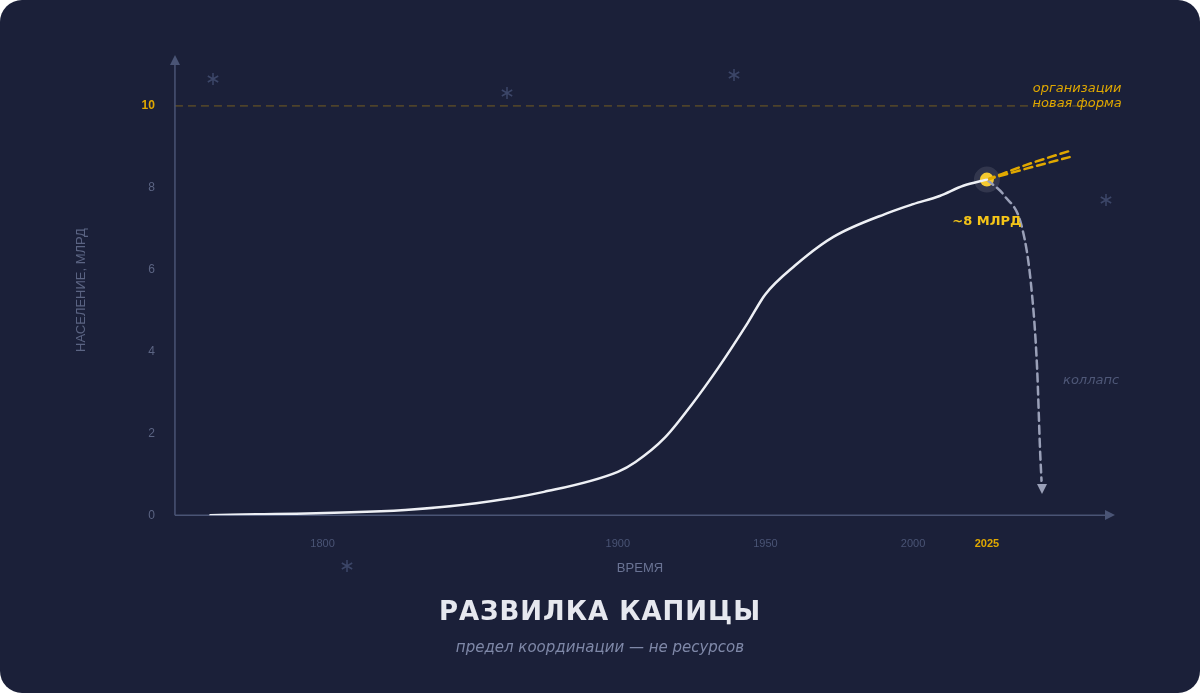 This screenshot has width=1200, height=693. What do you see at coordinates (987, 220) in the screenshot?
I see `annotation: ~8 МЛРД` at bounding box center [987, 220].